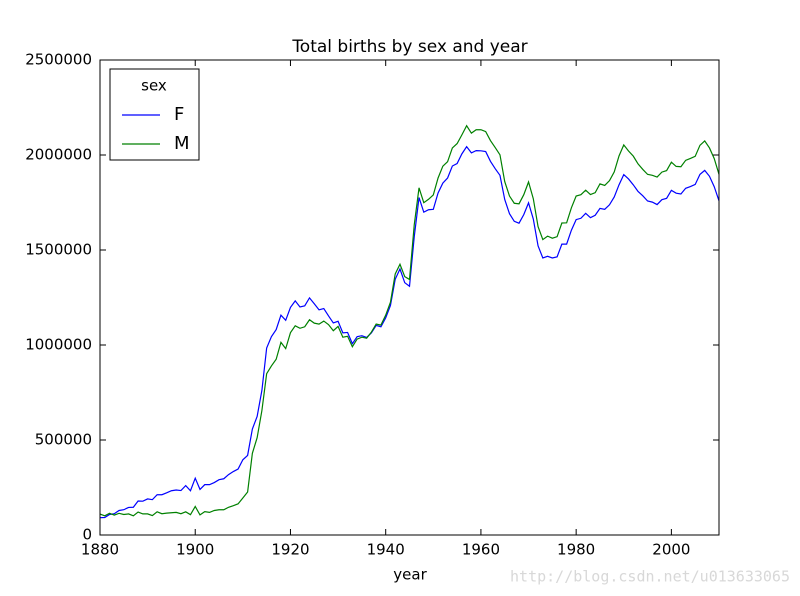  What do you see at coordinates (63, 440) in the screenshot?
I see `y-tick-label: 500000` at bounding box center [63, 440].